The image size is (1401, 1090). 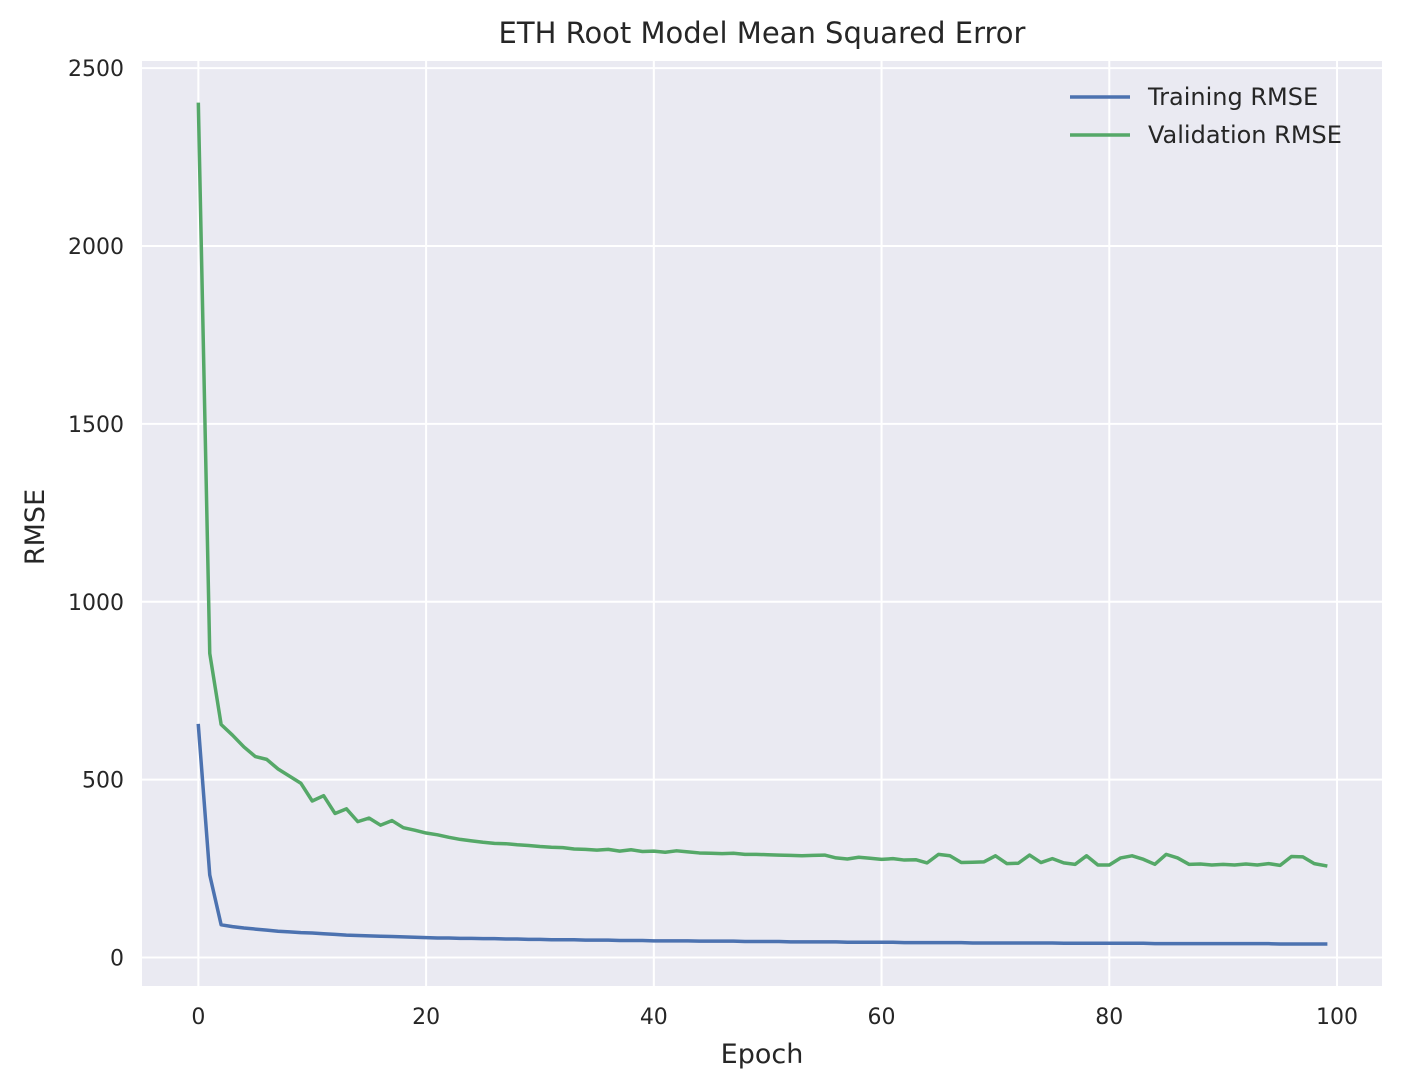 I want to click on x-tick-label: 0, so click(x=198, y=1017).